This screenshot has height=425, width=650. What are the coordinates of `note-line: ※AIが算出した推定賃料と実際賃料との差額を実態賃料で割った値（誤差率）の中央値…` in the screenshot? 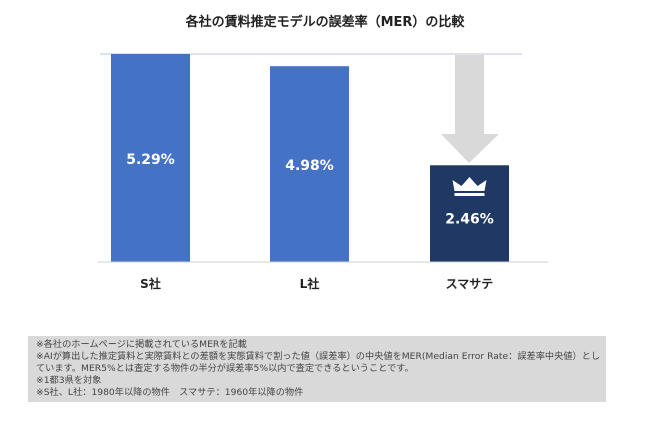 It's located at (318, 362).